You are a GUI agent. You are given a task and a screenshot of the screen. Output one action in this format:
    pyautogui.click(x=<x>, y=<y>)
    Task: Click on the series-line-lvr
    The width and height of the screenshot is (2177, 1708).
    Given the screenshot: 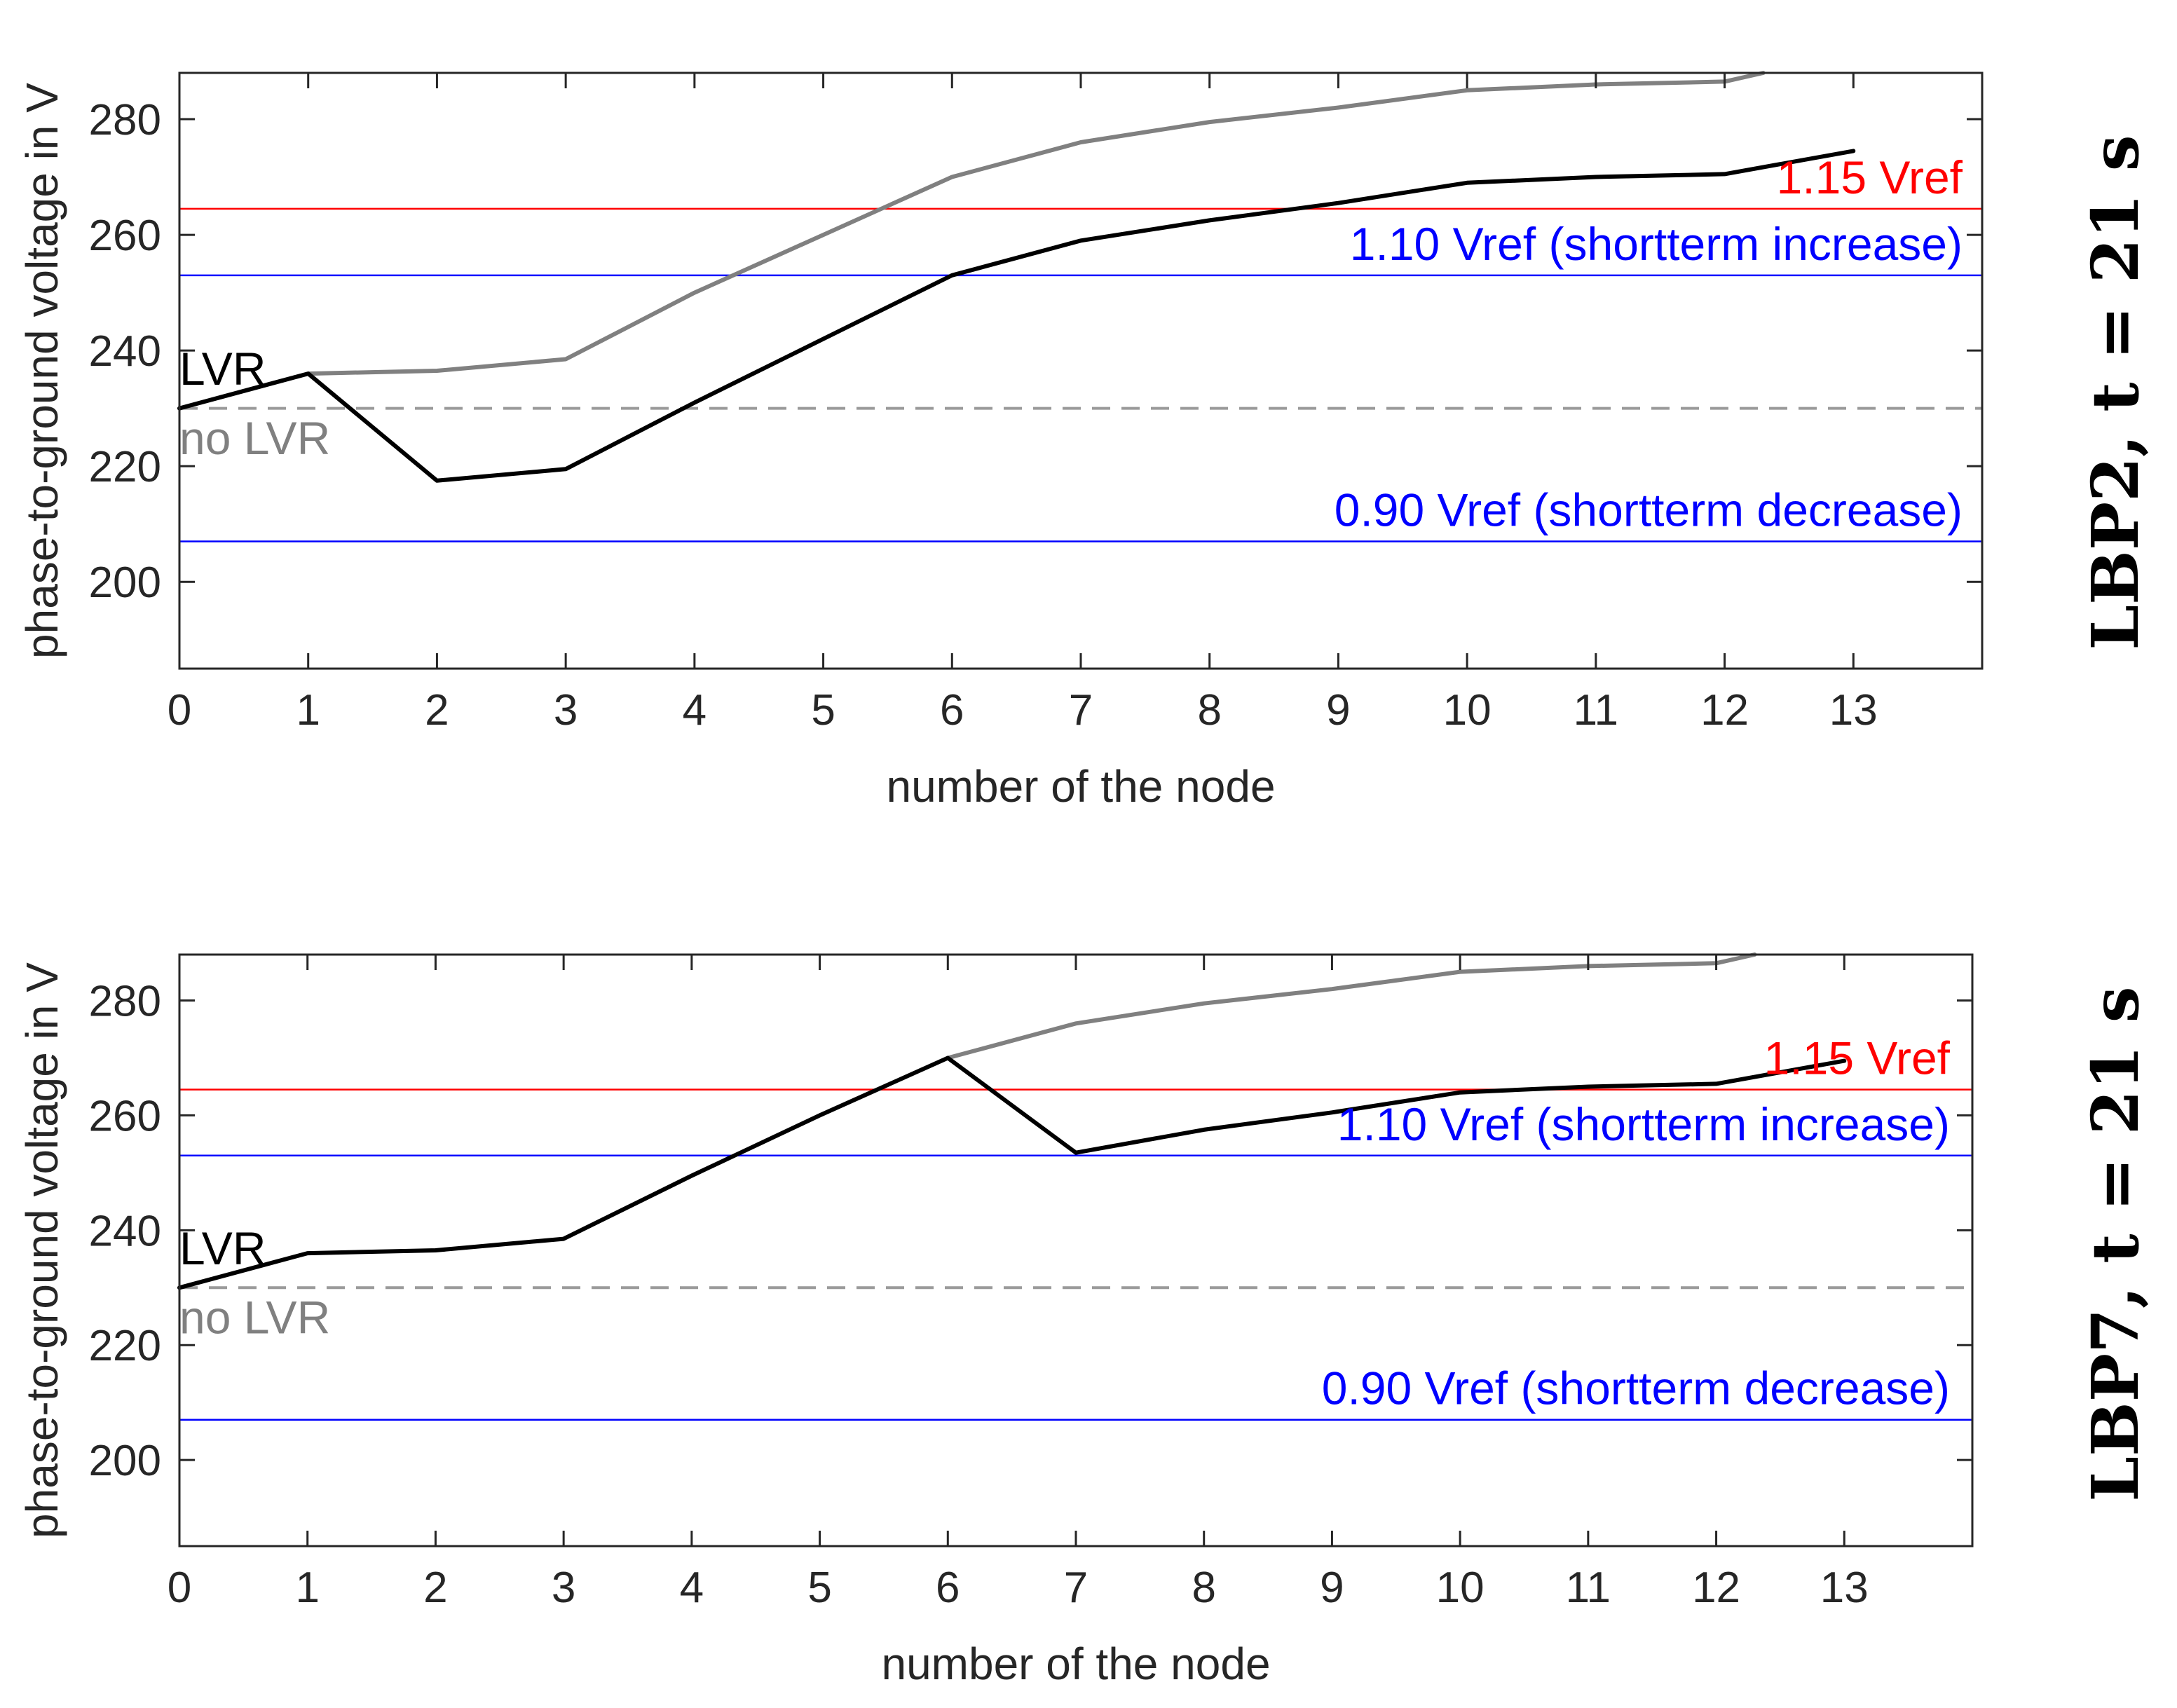 What is the action you would take?
    pyautogui.click(x=1012, y=1172)
    